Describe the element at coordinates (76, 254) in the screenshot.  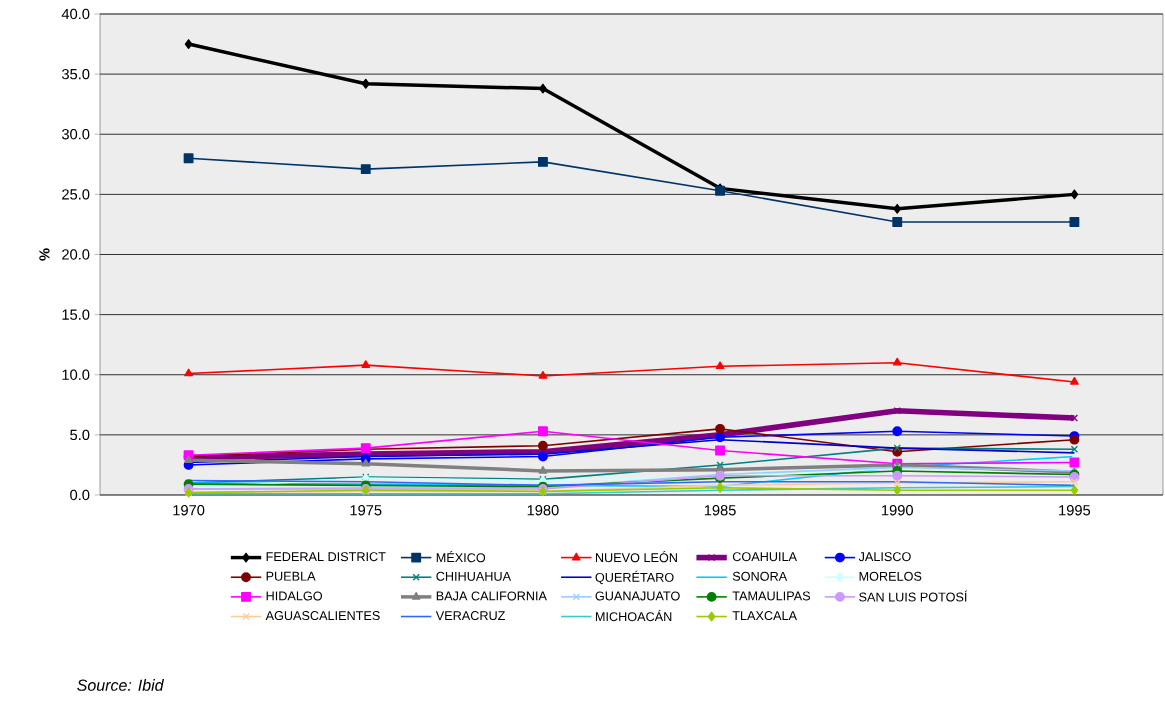
I see `y-tick-label: 20.0` at that location.